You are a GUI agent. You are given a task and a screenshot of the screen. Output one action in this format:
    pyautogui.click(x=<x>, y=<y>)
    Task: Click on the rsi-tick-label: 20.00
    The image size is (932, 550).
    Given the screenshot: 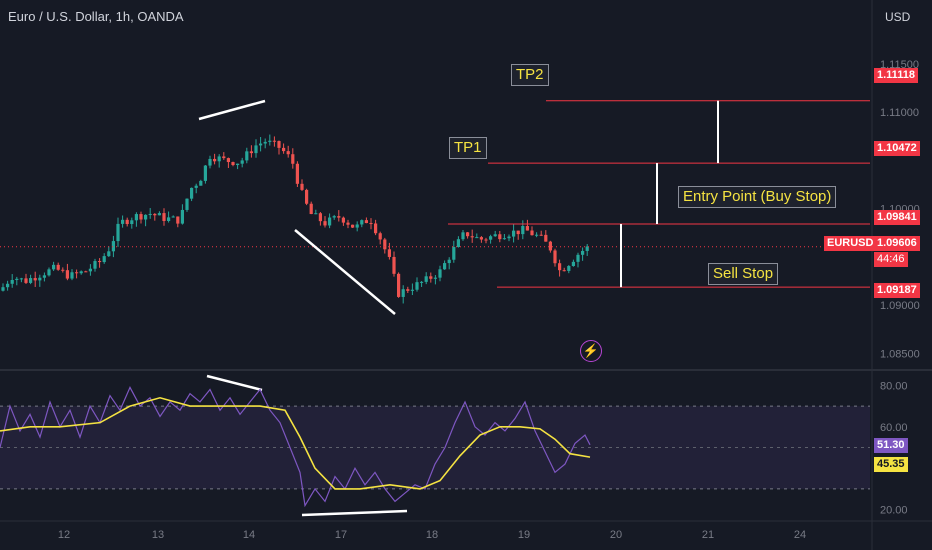 What is the action you would take?
    pyautogui.click(x=894, y=511)
    